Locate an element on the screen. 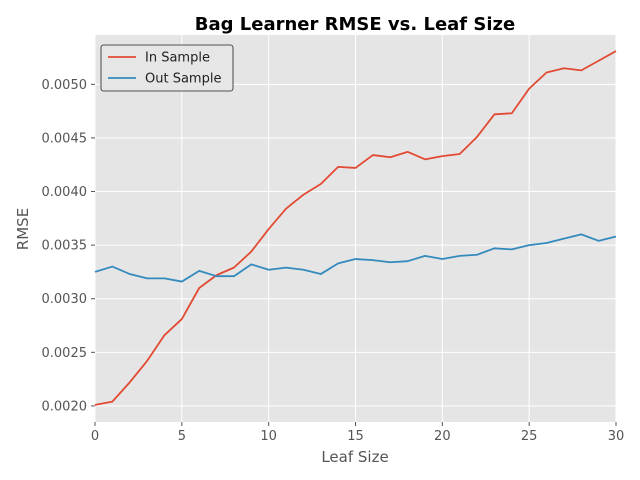 The image size is (640, 480). y-tick-label: 0.0040 is located at coordinates (65, 192).